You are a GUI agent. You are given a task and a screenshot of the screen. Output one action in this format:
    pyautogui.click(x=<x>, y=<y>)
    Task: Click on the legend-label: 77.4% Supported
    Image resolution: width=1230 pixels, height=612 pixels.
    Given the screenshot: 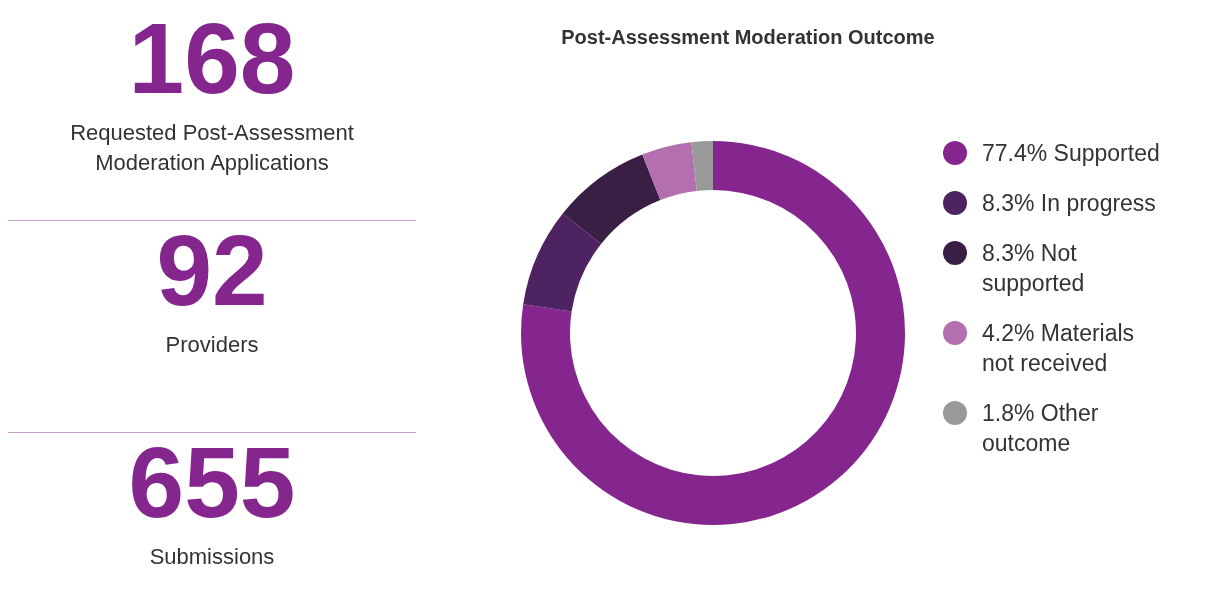 What is the action you would take?
    pyautogui.click(x=1071, y=153)
    